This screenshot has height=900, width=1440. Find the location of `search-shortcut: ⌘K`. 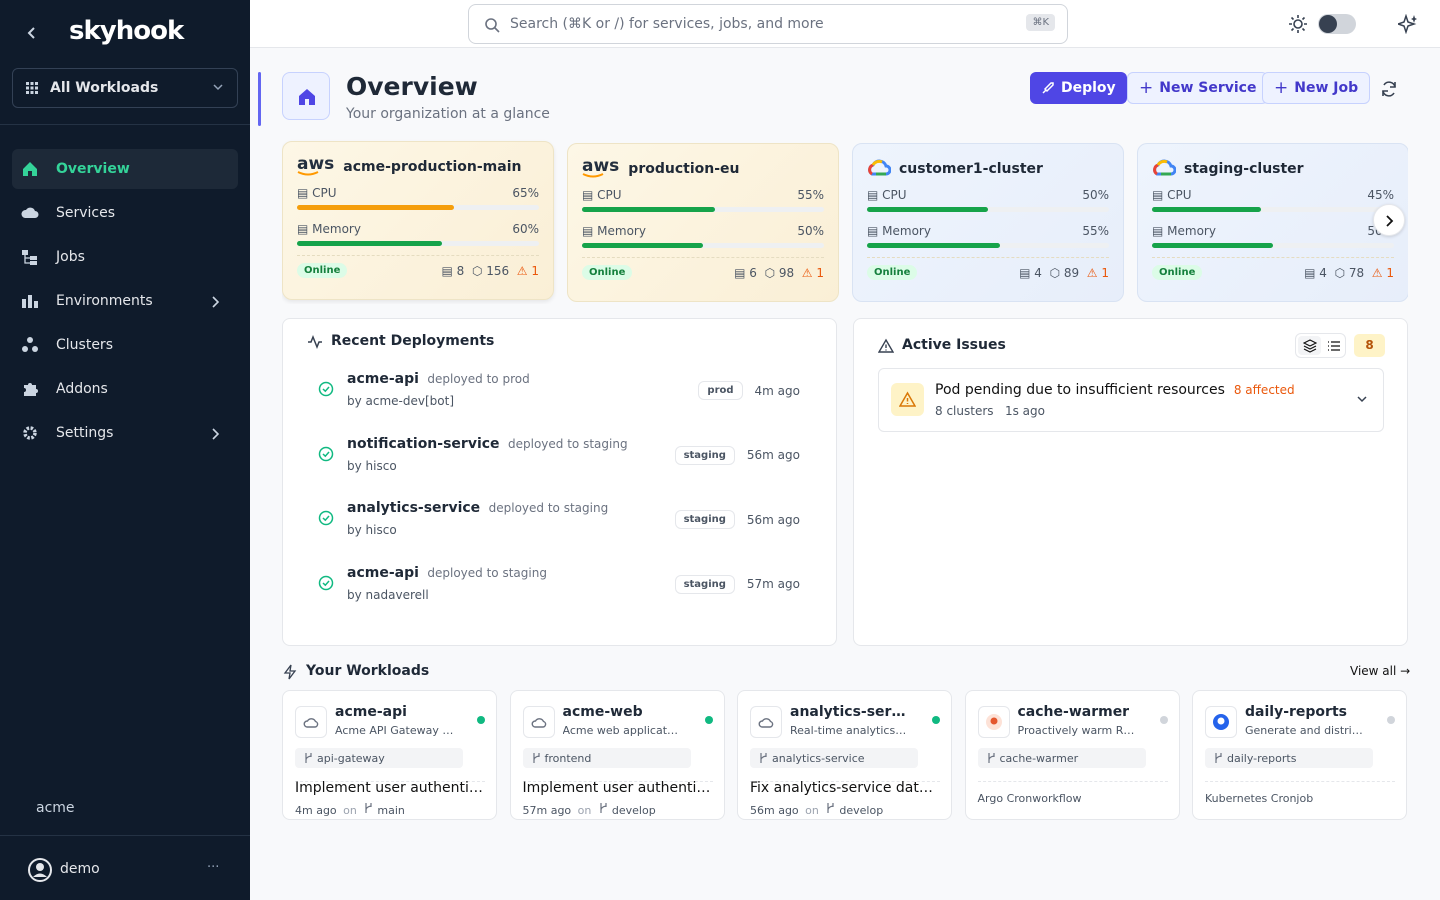

search-shortcut: ⌘K is located at coordinates (1040, 22).